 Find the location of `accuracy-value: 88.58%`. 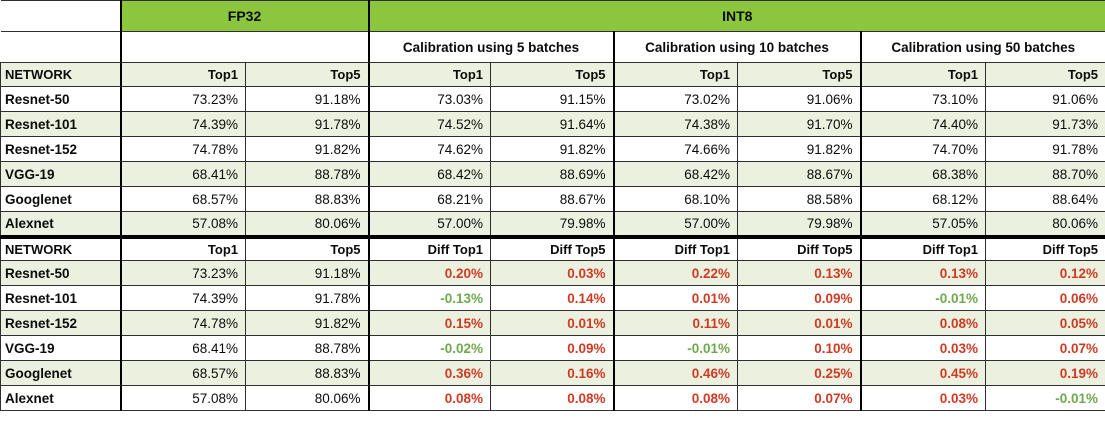

accuracy-value: 88.58% is located at coordinates (799, 199).